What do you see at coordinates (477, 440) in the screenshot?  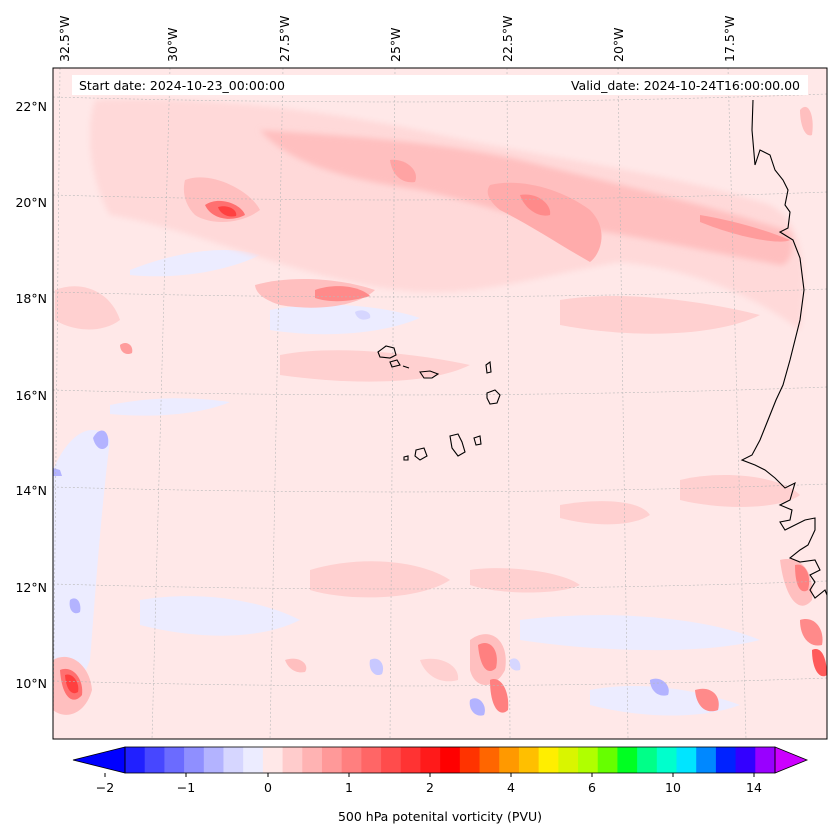 I see `island-maio` at bounding box center [477, 440].